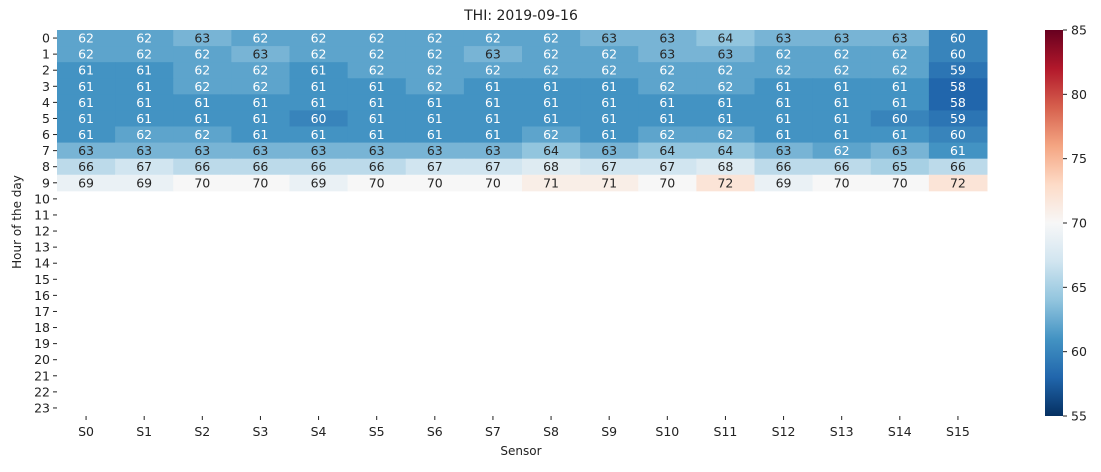 This screenshot has width=1101, height=472. I want to click on x-tick-label: S0, so click(86, 431).